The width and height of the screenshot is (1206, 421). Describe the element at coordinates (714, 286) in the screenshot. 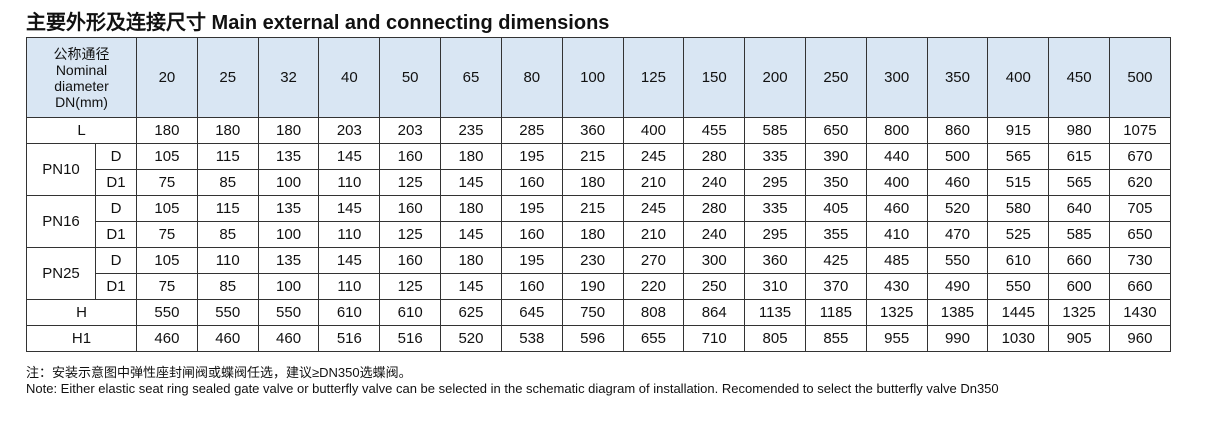

I see `value-cell: 250` at that location.